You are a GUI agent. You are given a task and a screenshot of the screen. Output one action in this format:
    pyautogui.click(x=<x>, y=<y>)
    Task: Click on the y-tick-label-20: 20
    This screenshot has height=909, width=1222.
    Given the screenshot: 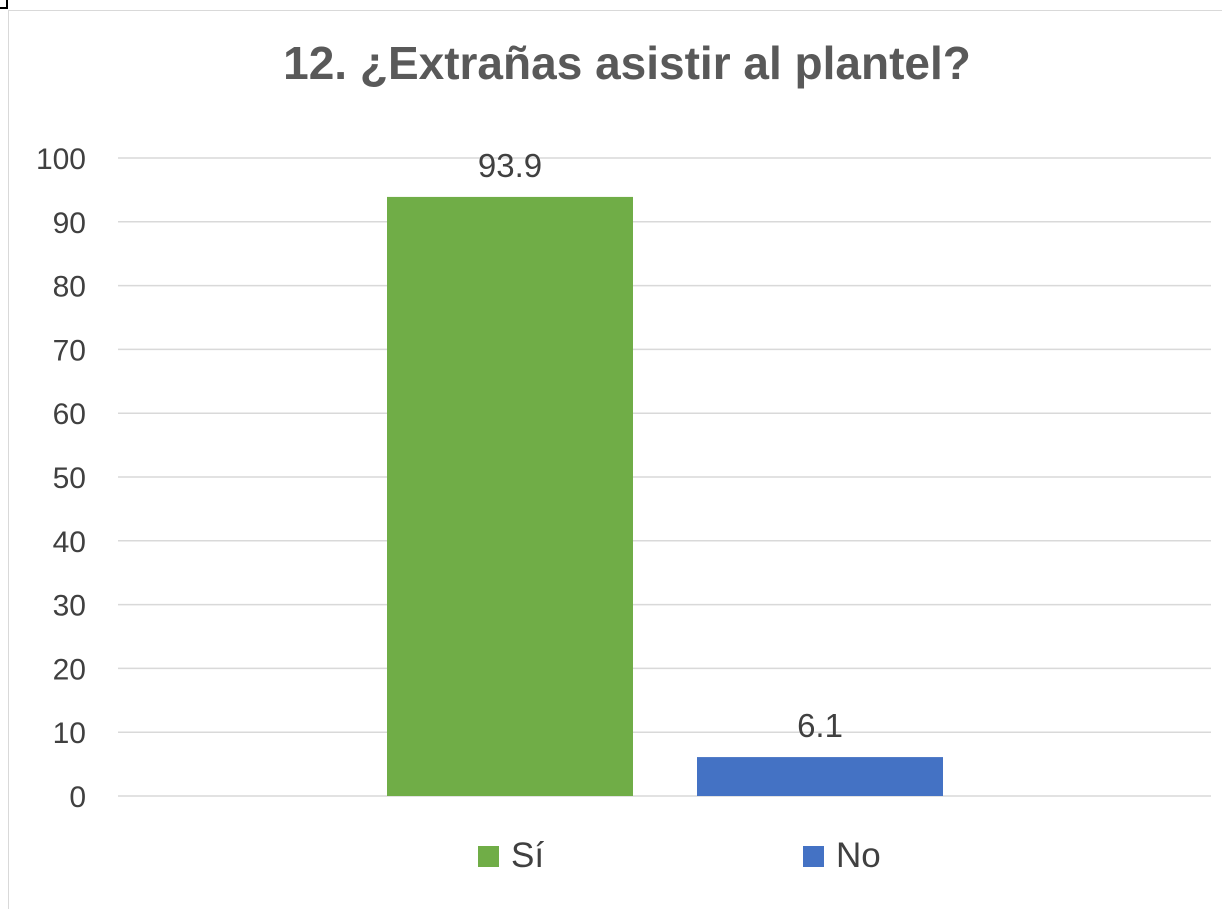 What is the action you would take?
    pyautogui.click(x=69, y=669)
    